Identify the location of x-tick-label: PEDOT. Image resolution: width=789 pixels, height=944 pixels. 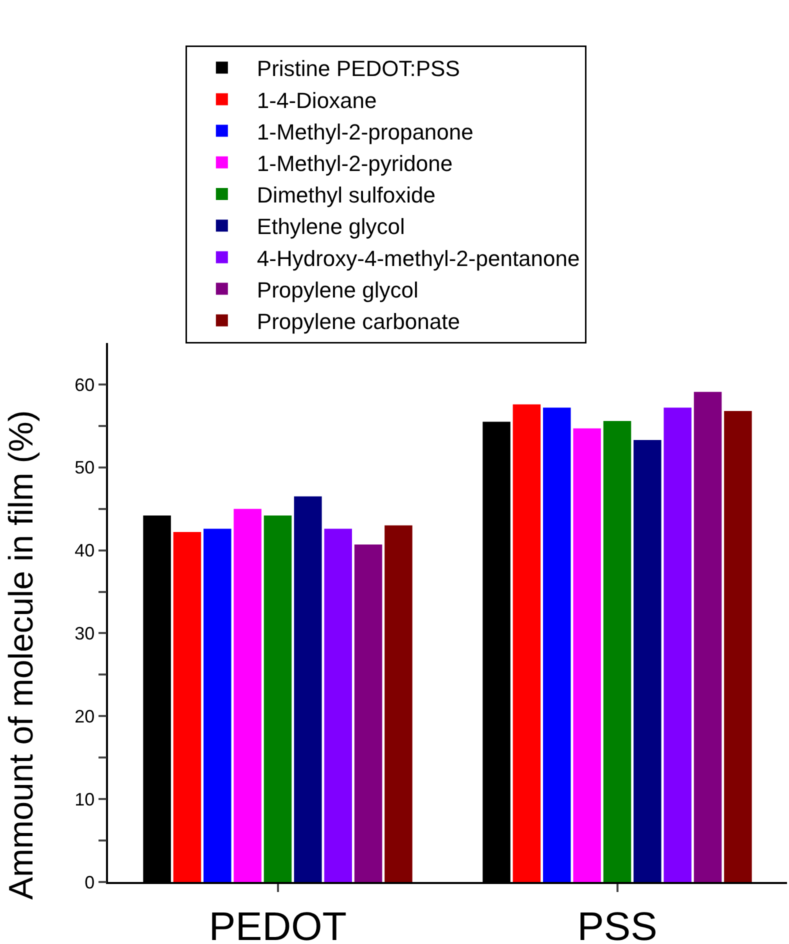
(277, 924).